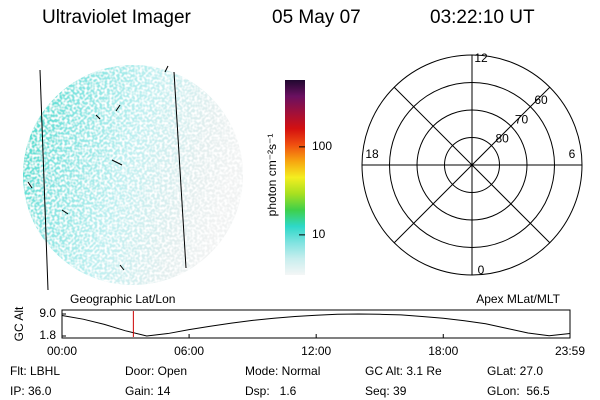 The height and width of the screenshot is (400, 600). I want to click on colorbar-tick-label: 100, so click(322, 146).